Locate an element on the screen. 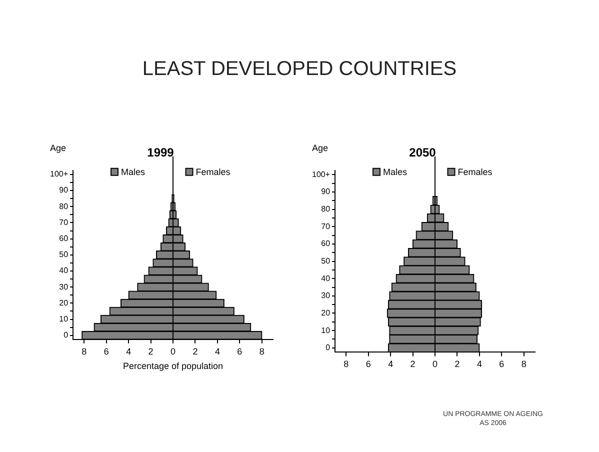 This screenshot has width=599, height=452. chart-title: 1999 is located at coordinates (160, 153).